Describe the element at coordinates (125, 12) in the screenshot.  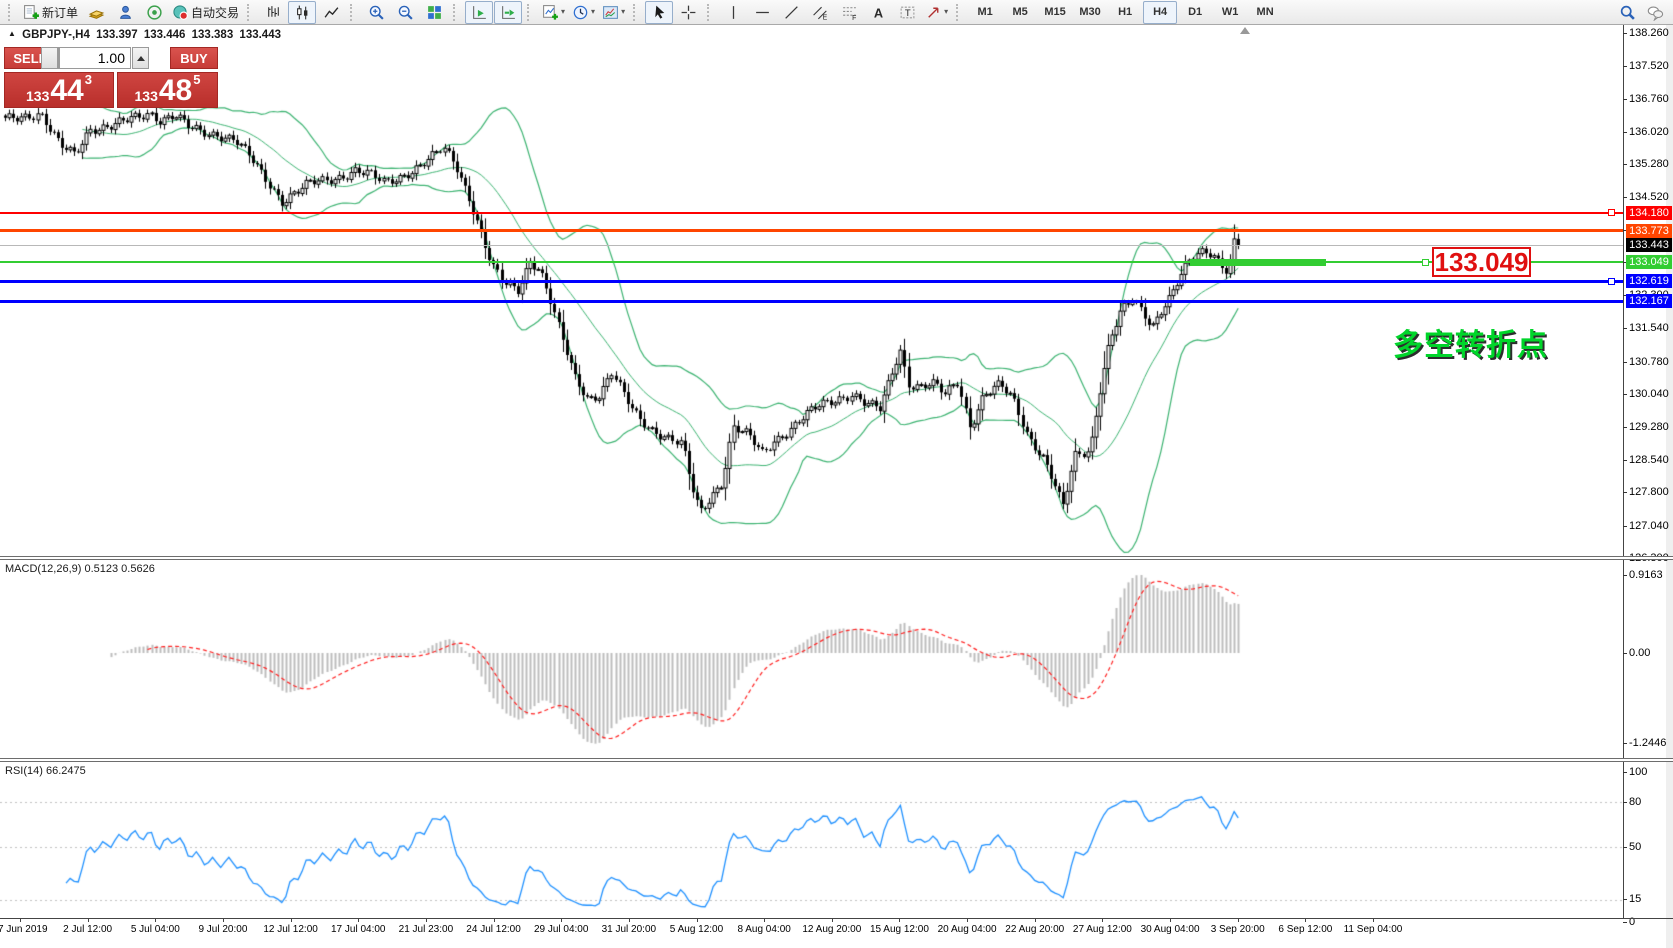
I see `community-button` at that location.